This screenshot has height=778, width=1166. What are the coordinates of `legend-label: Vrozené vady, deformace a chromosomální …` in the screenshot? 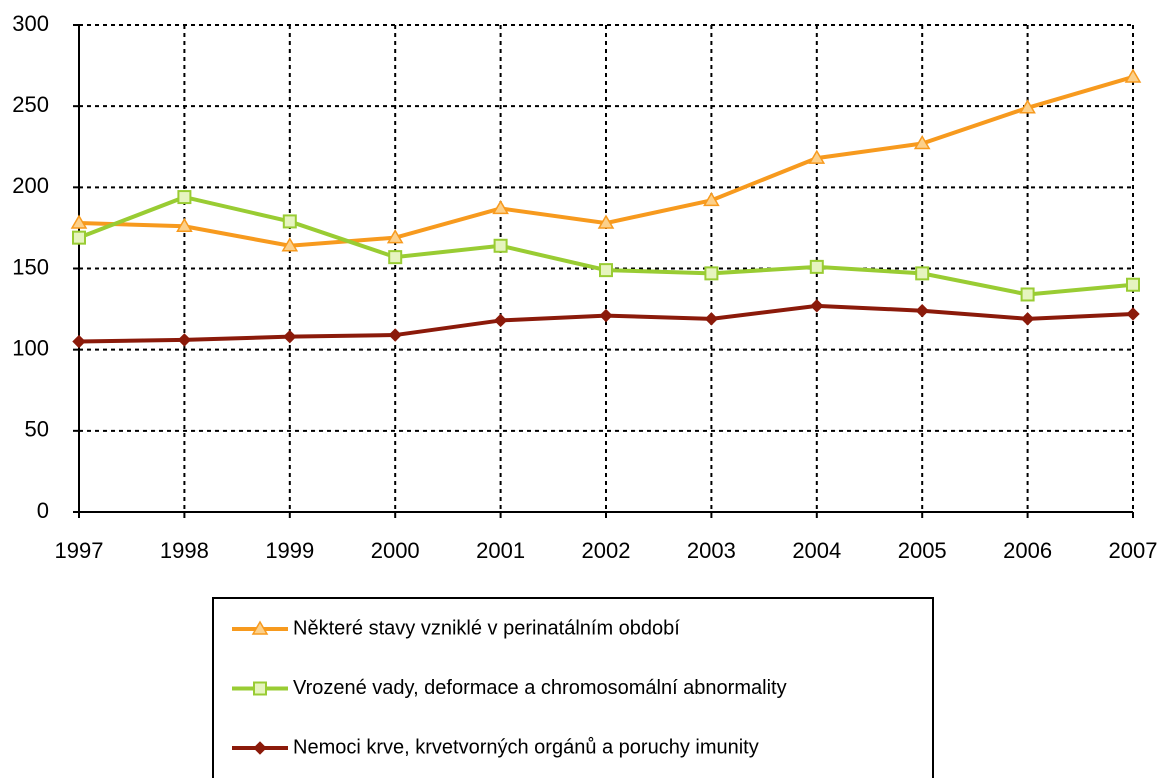 It's located at (540, 688).